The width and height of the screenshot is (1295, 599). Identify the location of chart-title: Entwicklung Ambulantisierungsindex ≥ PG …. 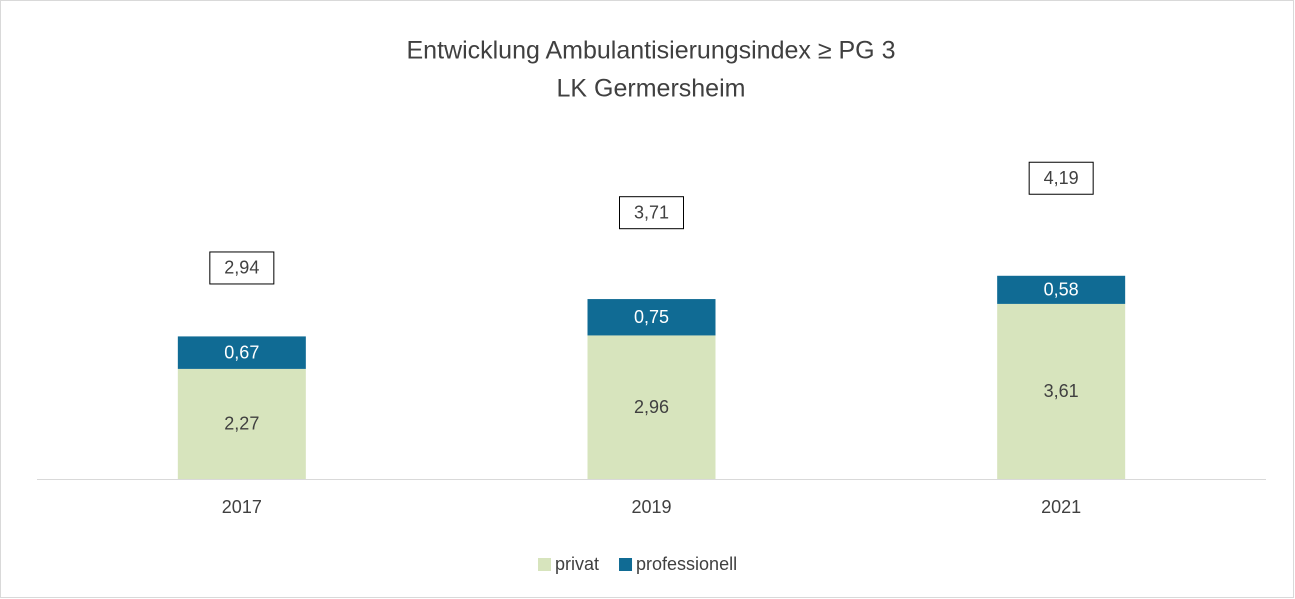
(651, 51).